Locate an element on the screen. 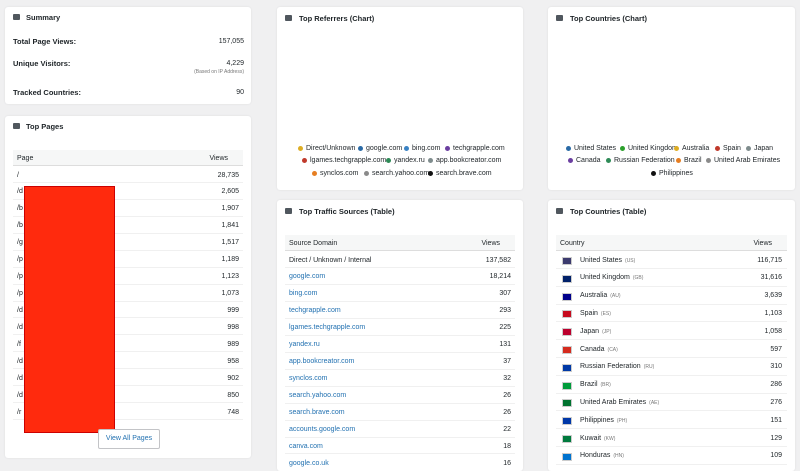  country-name: Canada is located at coordinates (592, 349).